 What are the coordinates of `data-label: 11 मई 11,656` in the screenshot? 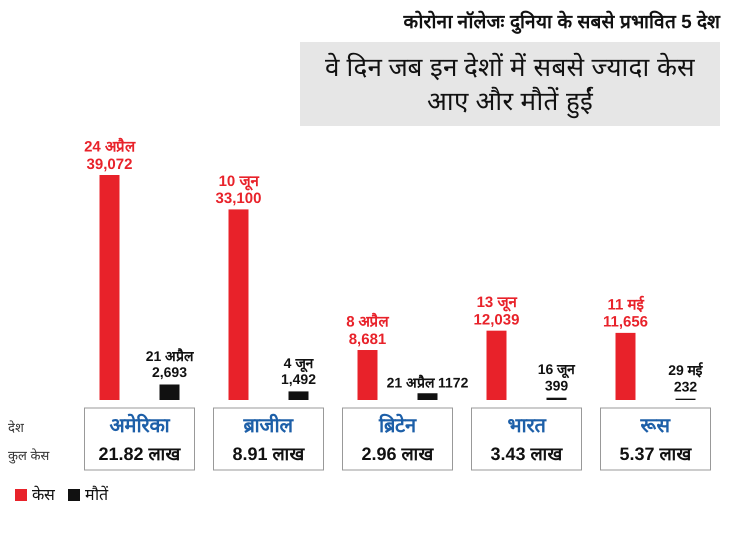 It's located at (625, 313).